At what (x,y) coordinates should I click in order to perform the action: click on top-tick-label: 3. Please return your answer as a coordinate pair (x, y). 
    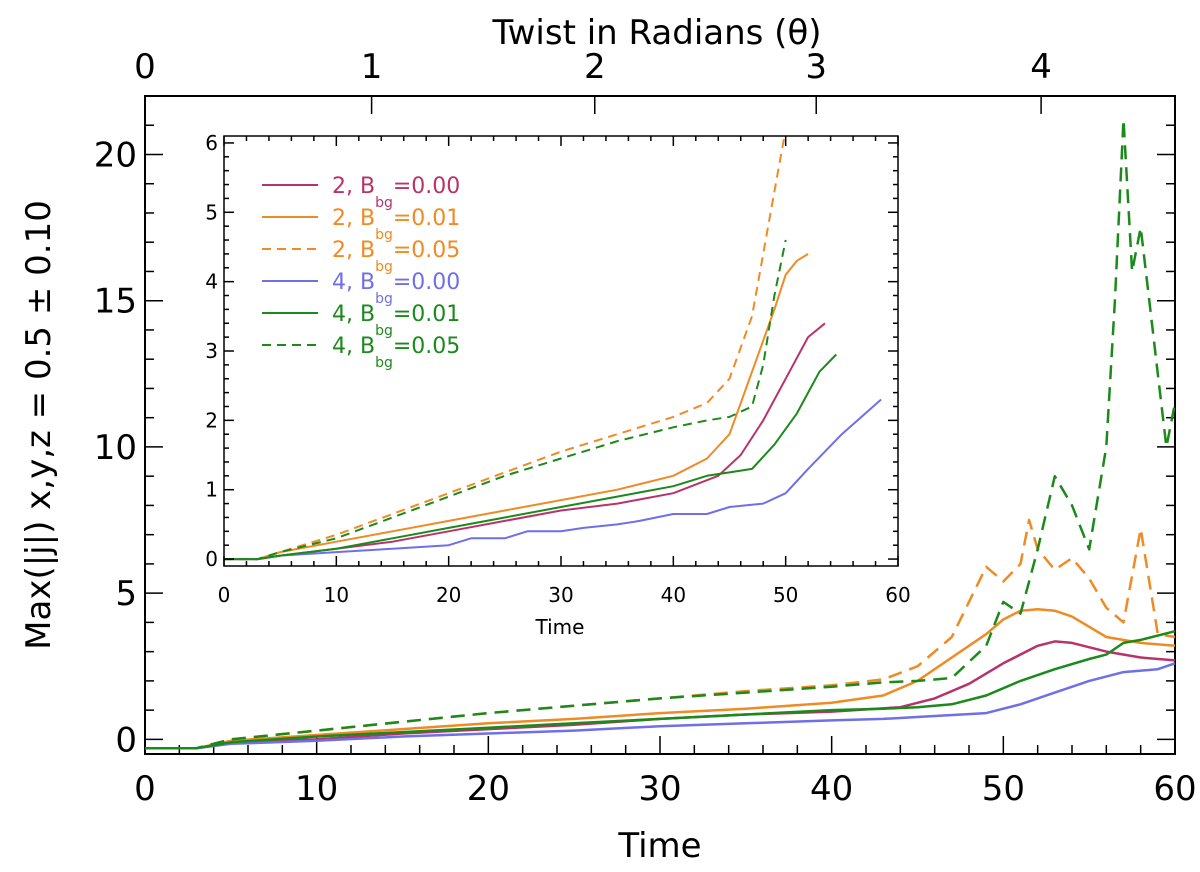
    Looking at the image, I should click on (816, 67).